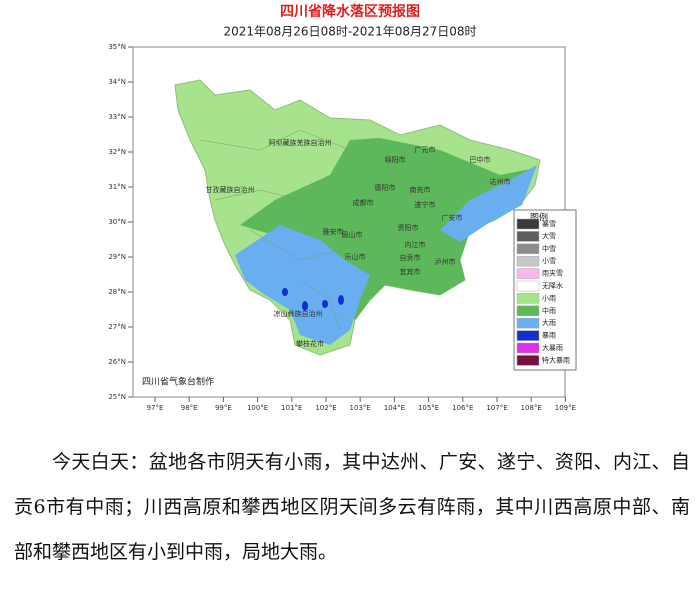 The image size is (700, 598). I want to click on lat-label: 31°N, so click(117, 187).